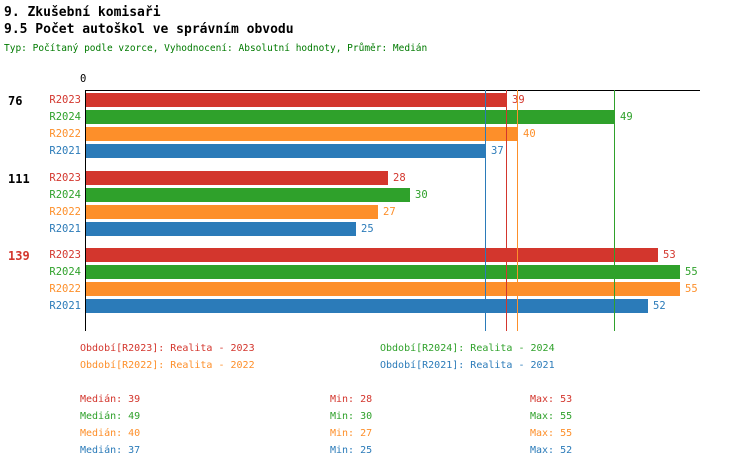  I want to click on stat-max-r2022: Max: 55, so click(551, 433).